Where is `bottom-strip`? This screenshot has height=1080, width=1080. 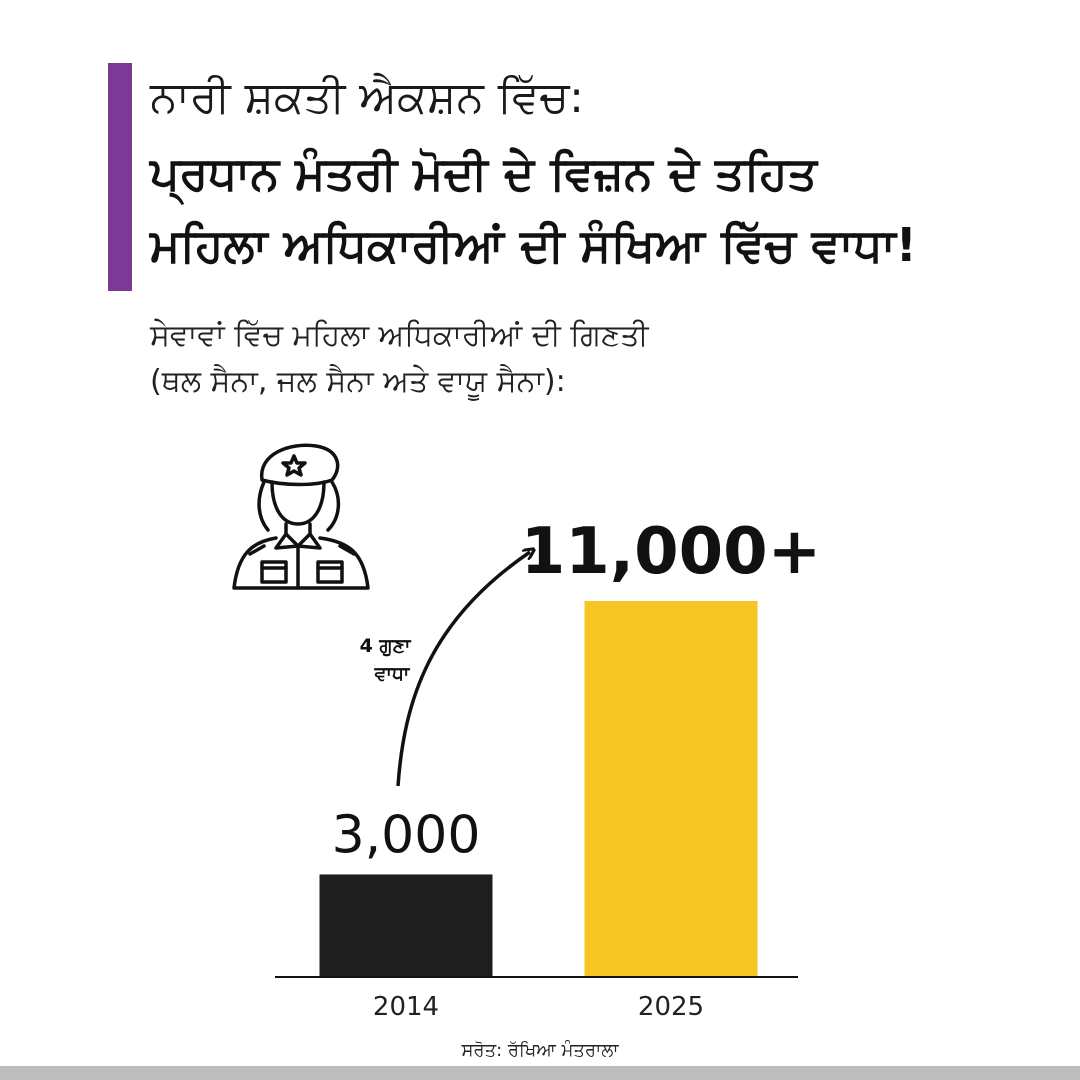 bottom-strip is located at coordinates (540, 1073).